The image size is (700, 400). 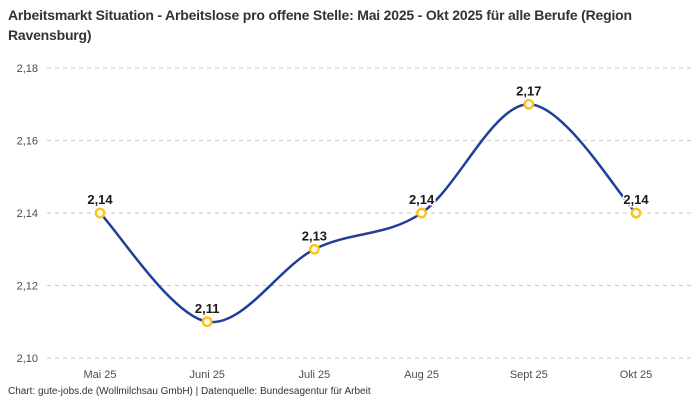 I want to click on data-point-value-label: 2,13, so click(x=314, y=235).